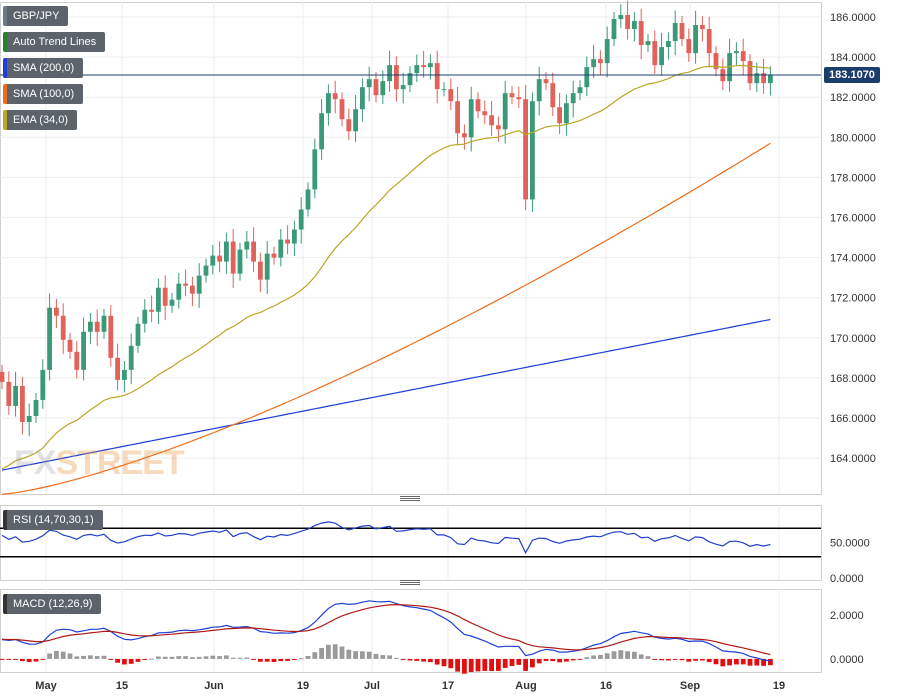 The image size is (898, 697). Describe the element at coordinates (36, 16) in the screenshot. I see `legend-item: GBP/JPY` at that location.